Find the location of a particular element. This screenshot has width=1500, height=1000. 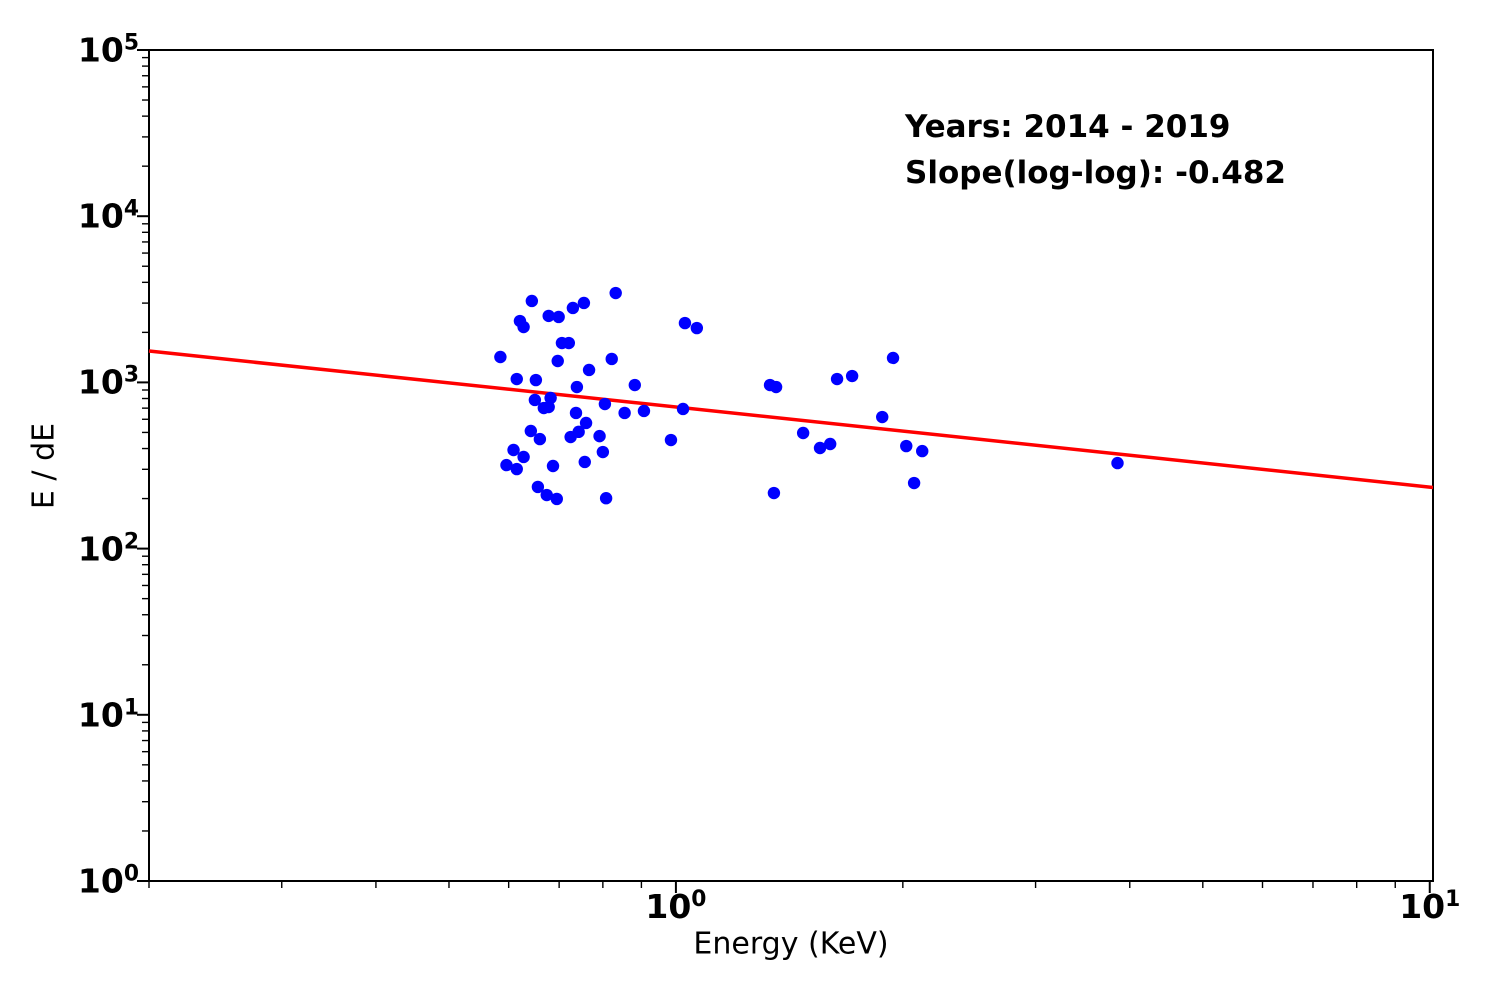

y-tick-label: 102 is located at coordinates (108, 549).